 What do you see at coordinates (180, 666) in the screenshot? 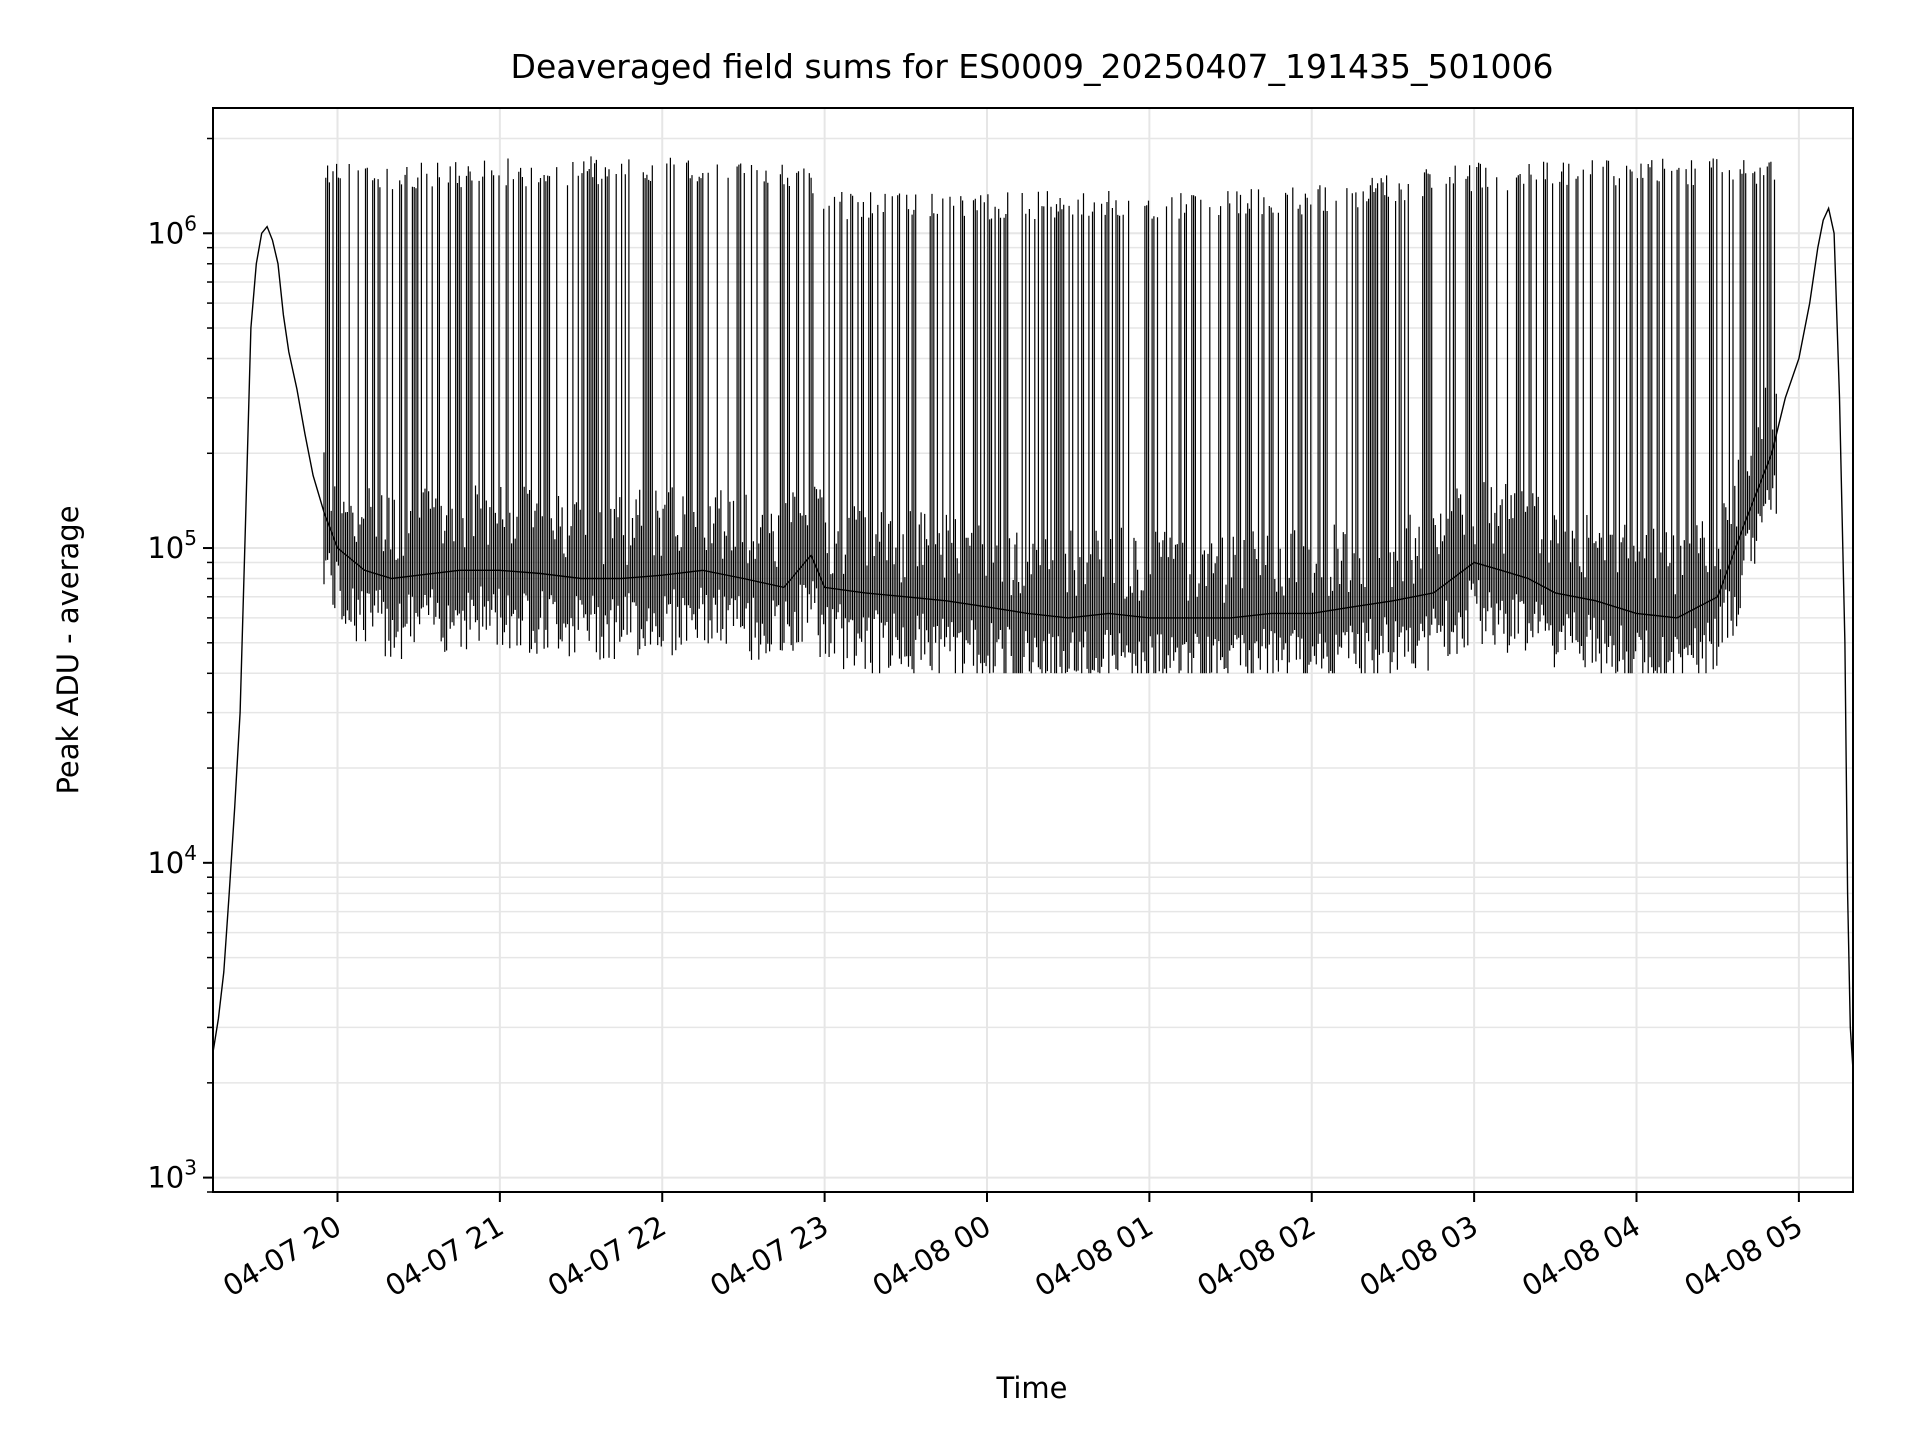
I see `y-axis: 10³ 10⁴ 10⁵ 10⁶` at bounding box center [180, 666].